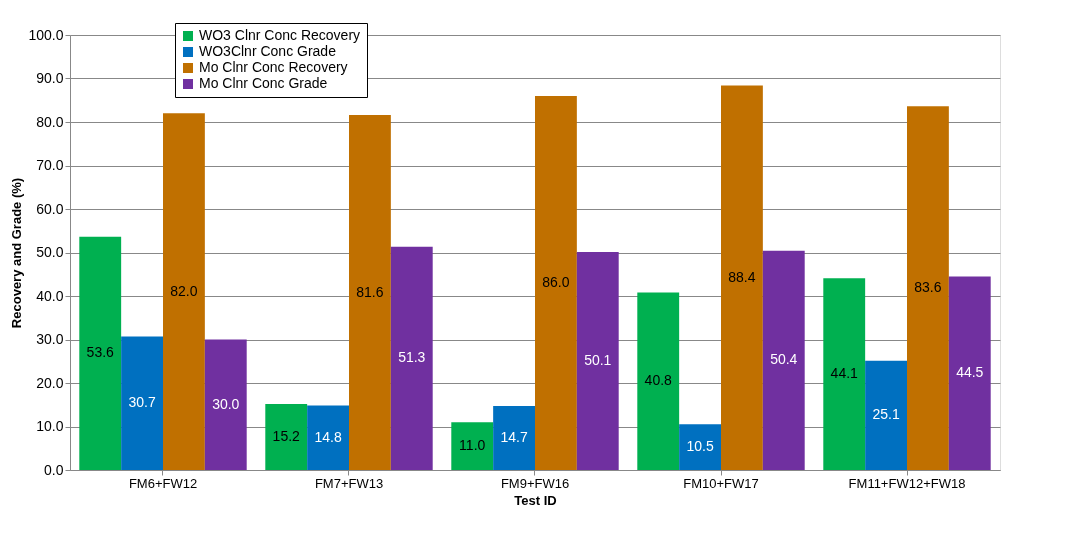 Image resolution: width=1068 pixels, height=544 pixels. What do you see at coordinates (721, 483) in the screenshot?
I see `x-tick-label: FM10+FW17` at bounding box center [721, 483].